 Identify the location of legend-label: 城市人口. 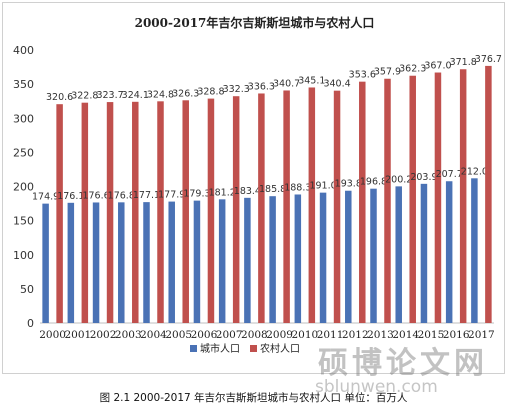
(220, 348).